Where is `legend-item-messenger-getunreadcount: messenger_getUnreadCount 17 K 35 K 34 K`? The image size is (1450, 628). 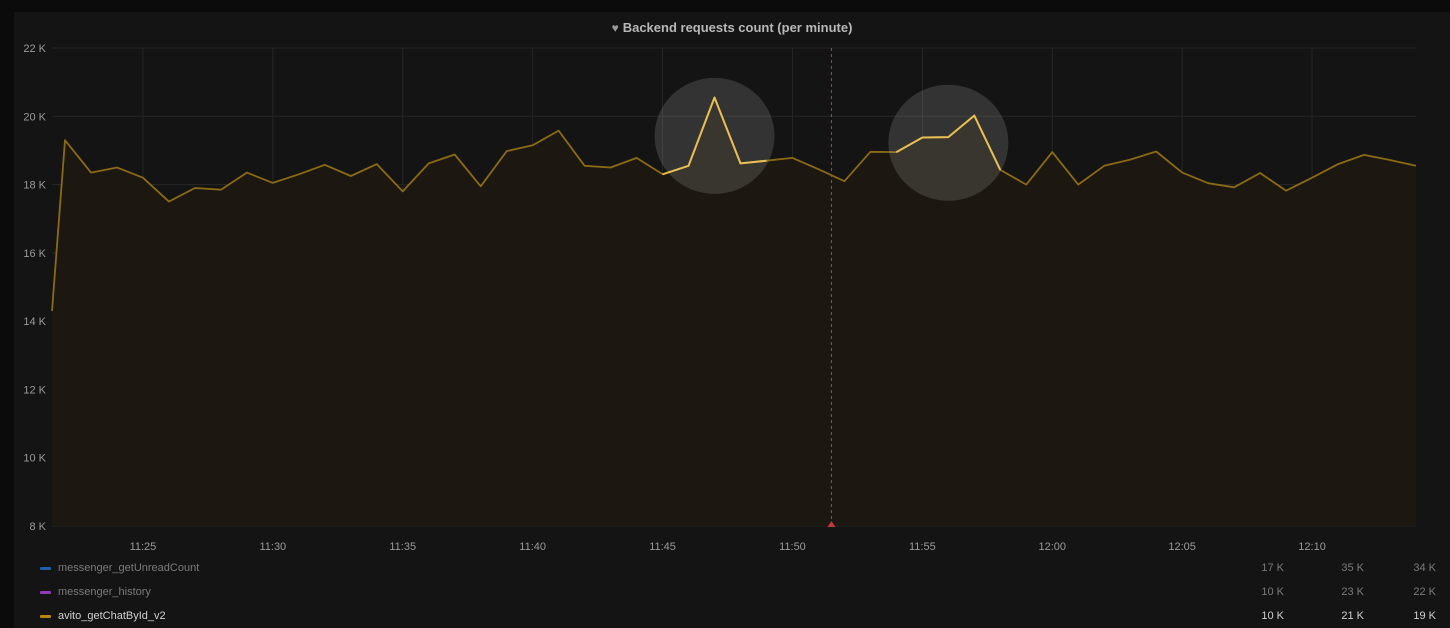
legend-item-messenger-getunreadcount: messenger_getUnreadCount 17 K 35 K 34 K is located at coordinates (743, 568).